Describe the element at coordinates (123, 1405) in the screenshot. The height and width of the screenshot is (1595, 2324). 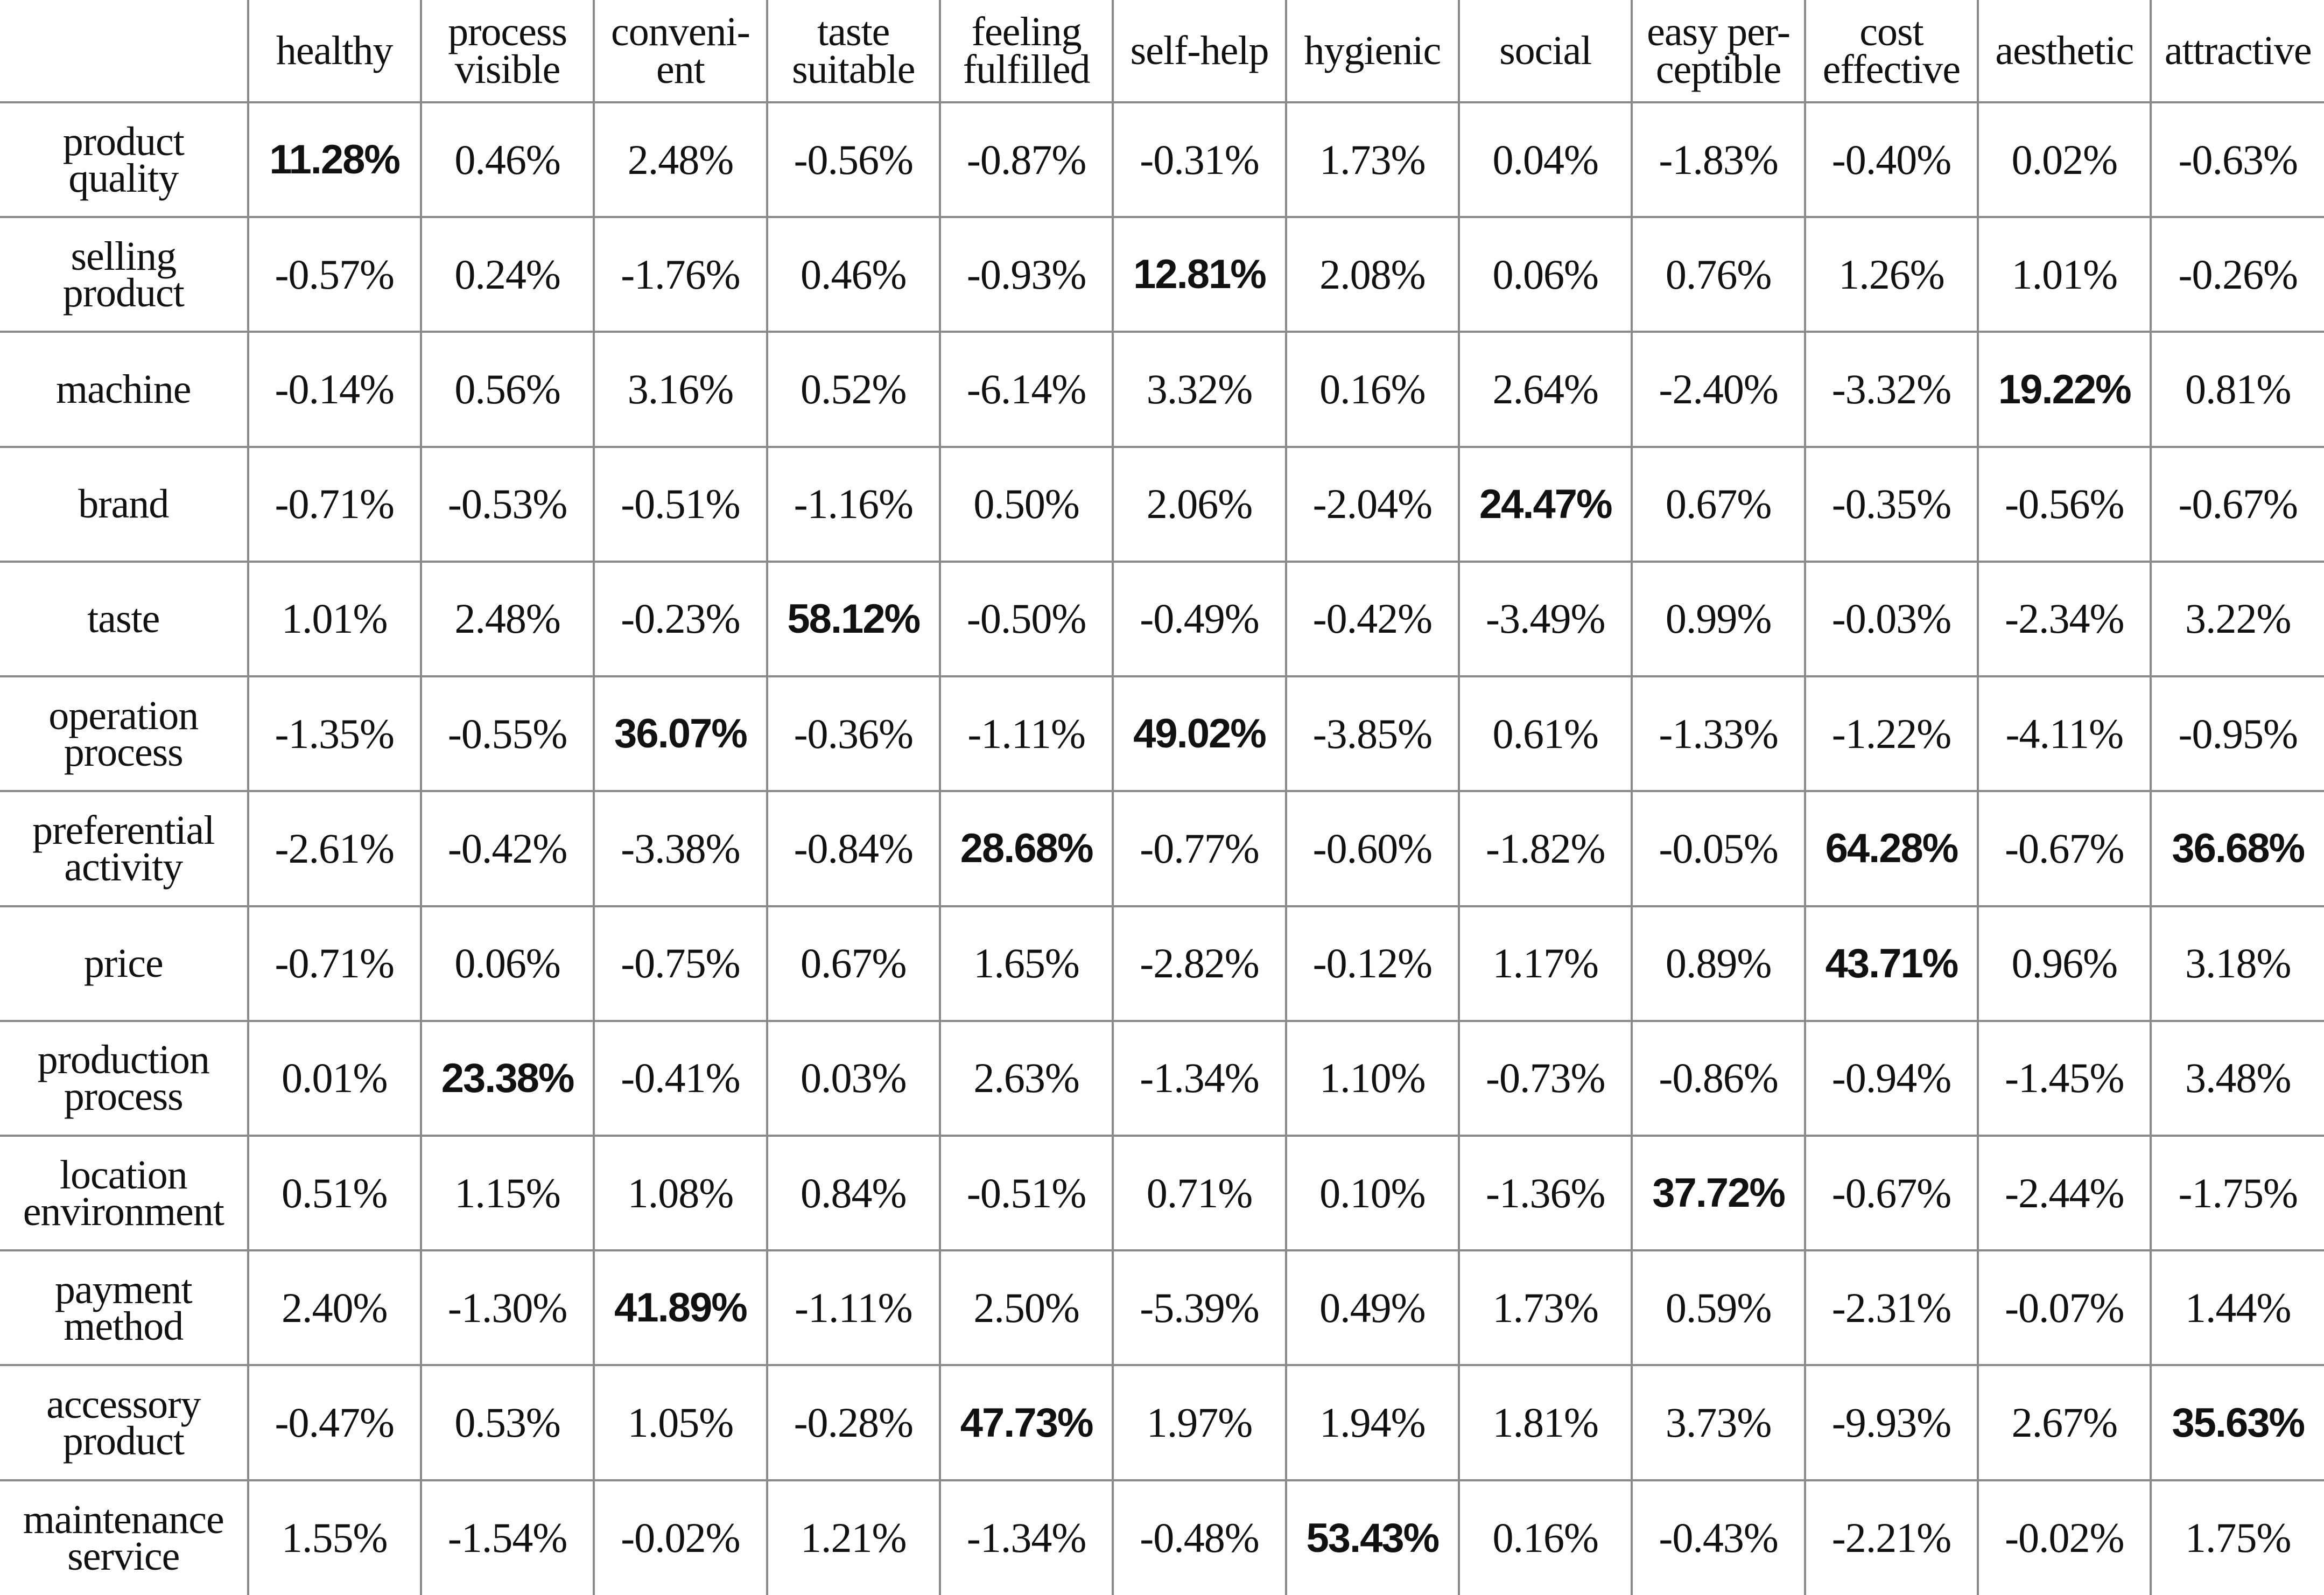
I see `row-header-line: accessory` at that location.